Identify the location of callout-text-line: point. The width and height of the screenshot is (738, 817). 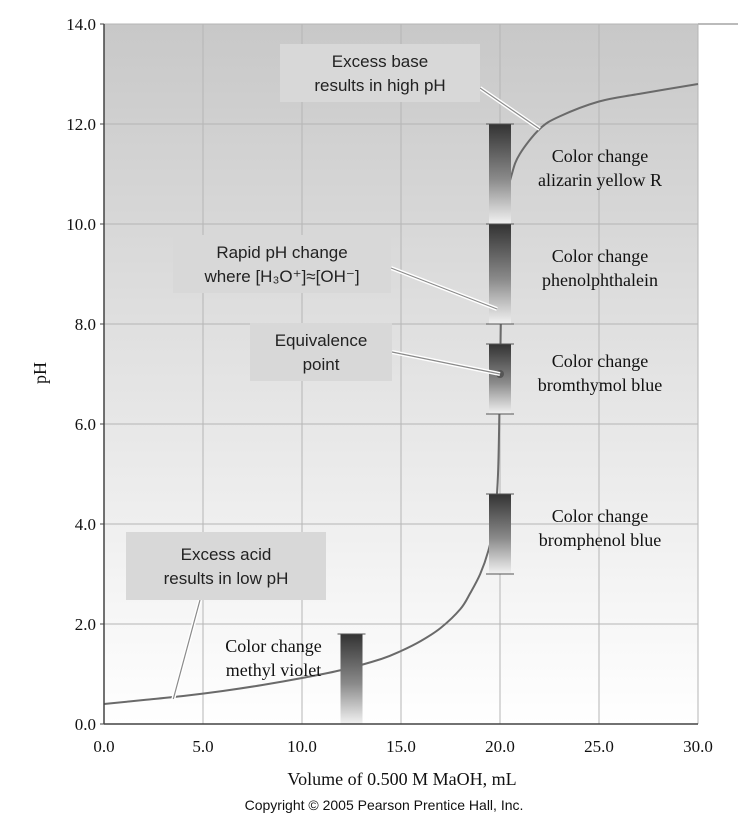
(321, 364).